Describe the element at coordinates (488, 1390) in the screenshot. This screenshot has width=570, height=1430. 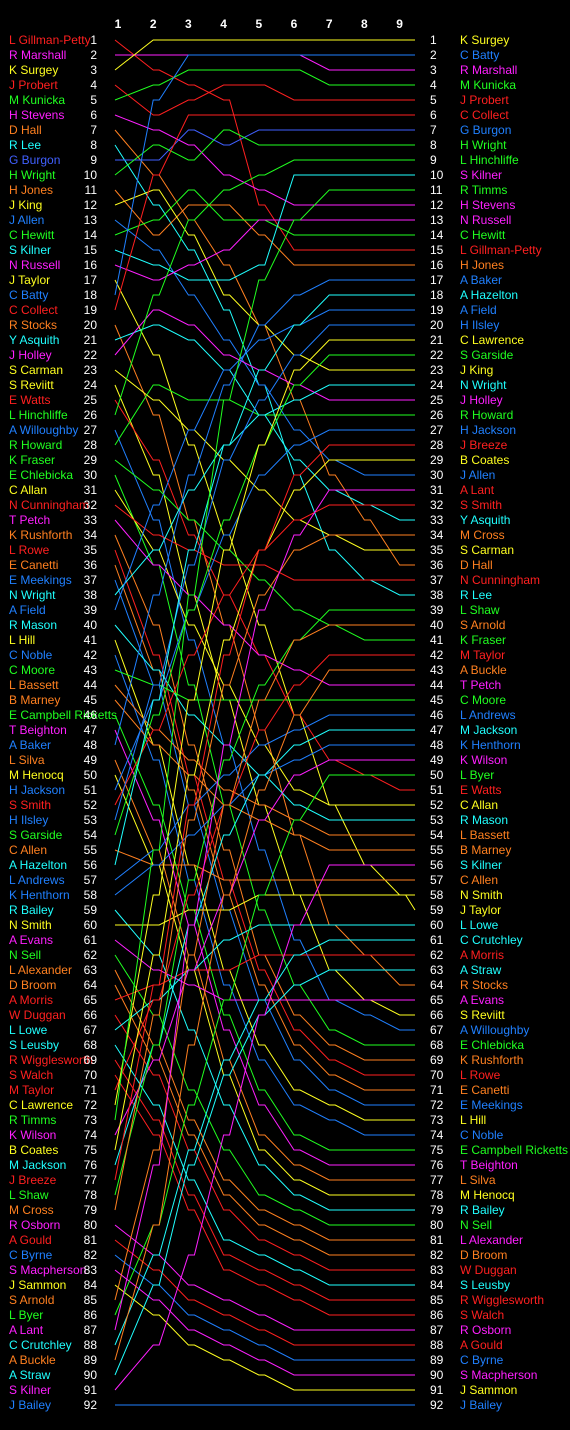
I see `final-name-label: J Sammon` at that location.